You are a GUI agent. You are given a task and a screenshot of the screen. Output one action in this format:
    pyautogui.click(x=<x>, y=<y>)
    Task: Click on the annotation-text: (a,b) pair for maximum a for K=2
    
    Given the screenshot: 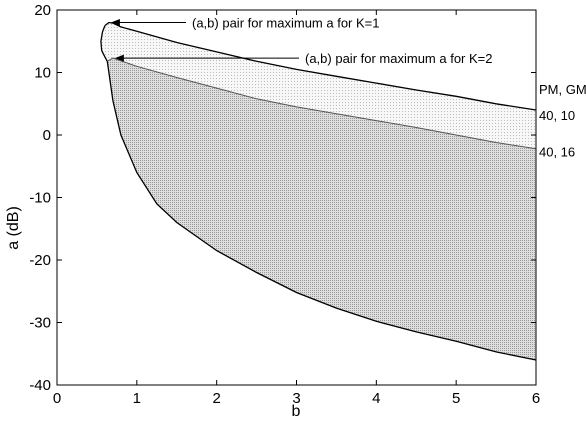 What is the action you would take?
    pyautogui.click(x=398, y=58)
    